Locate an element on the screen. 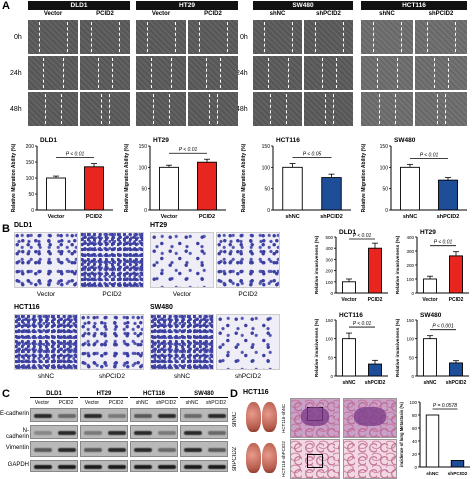  panel-a-header-hct116: HCT116 is located at coordinates (414, 5).